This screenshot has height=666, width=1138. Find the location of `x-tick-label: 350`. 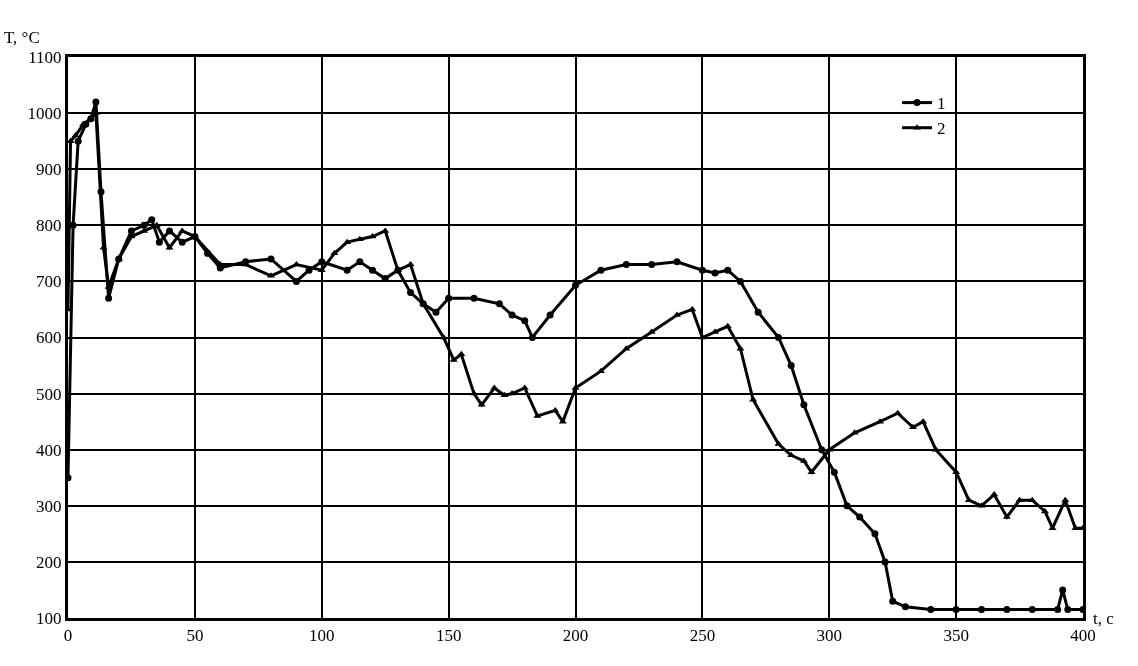

x-tick-label: 350 is located at coordinates (956, 636).